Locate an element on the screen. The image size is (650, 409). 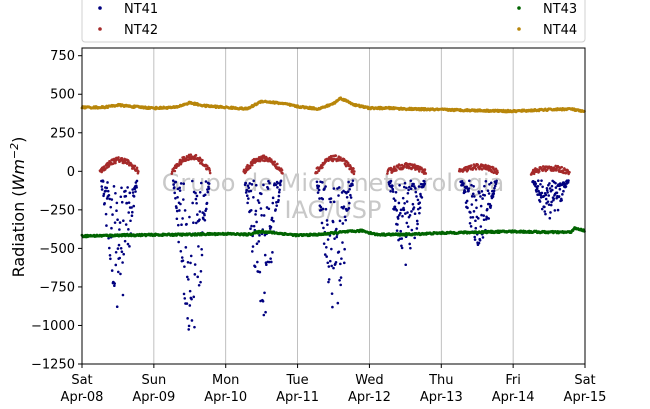
y-axis-unit-exp: −2 is located at coordinates (14, 151).